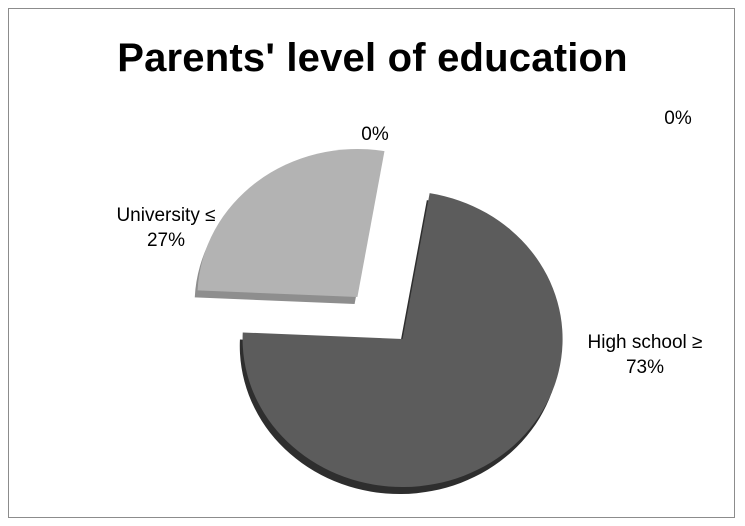 Image resolution: width=745 pixels, height=526 pixels. I want to click on high-school-label: High school ≥ 73%, so click(645, 355).